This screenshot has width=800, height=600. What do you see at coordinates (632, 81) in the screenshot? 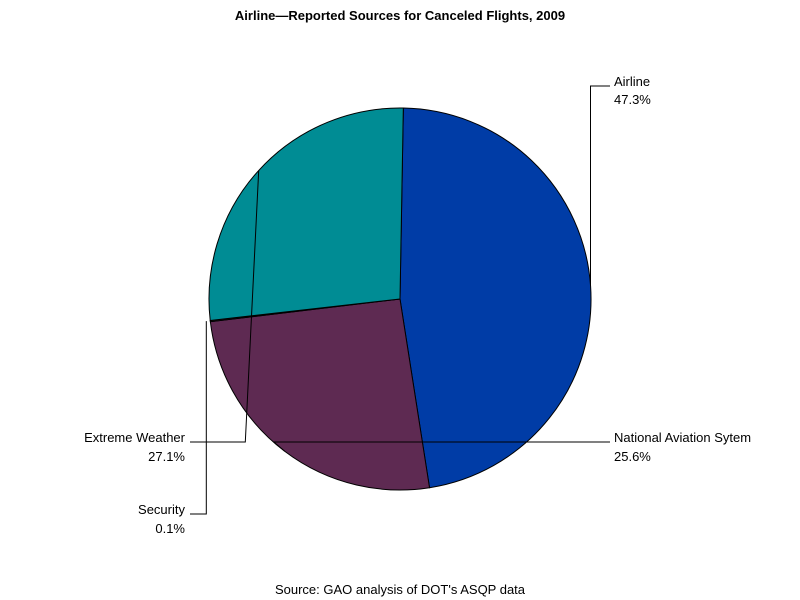
I see `label-airline: Airline` at bounding box center [632, 81].